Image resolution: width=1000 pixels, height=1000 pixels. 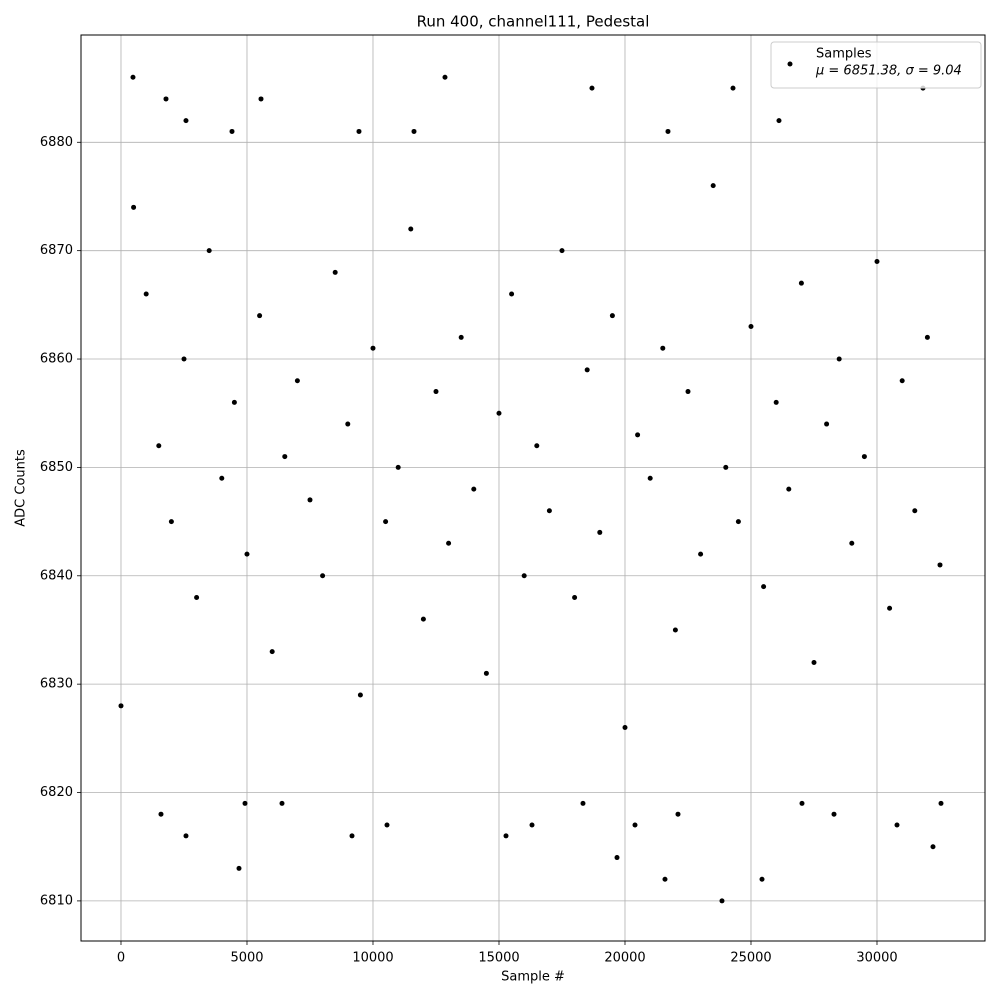 What do you see at coordinates (56, 900) in the screenshot?
I see `y-tick-label: 6810` at bounding box center [56, 900].